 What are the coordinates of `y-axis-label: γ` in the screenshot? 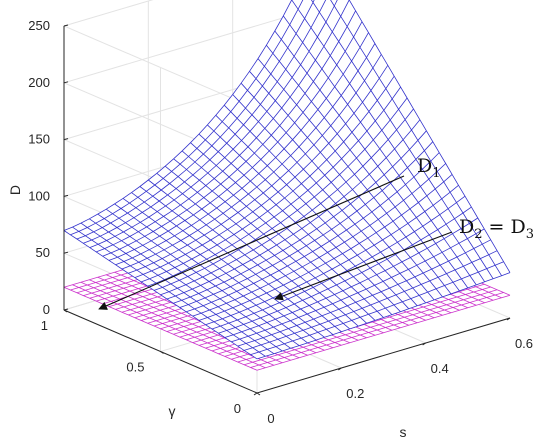 It's located at (172, 411).